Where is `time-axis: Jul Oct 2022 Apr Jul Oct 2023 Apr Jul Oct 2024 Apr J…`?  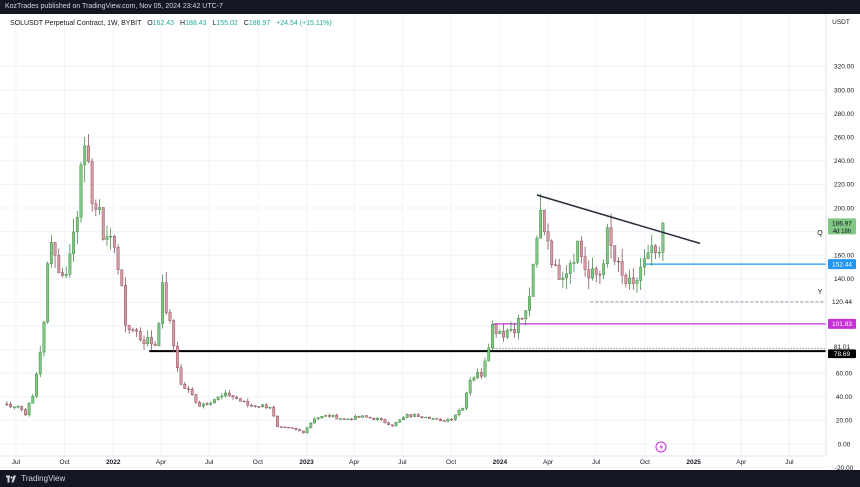
time-axis: Jul Oct 2022 Apr Jul Oct 2023 Apr Jul Oct 2024 Apr J… is located at coordinates (403, 462).